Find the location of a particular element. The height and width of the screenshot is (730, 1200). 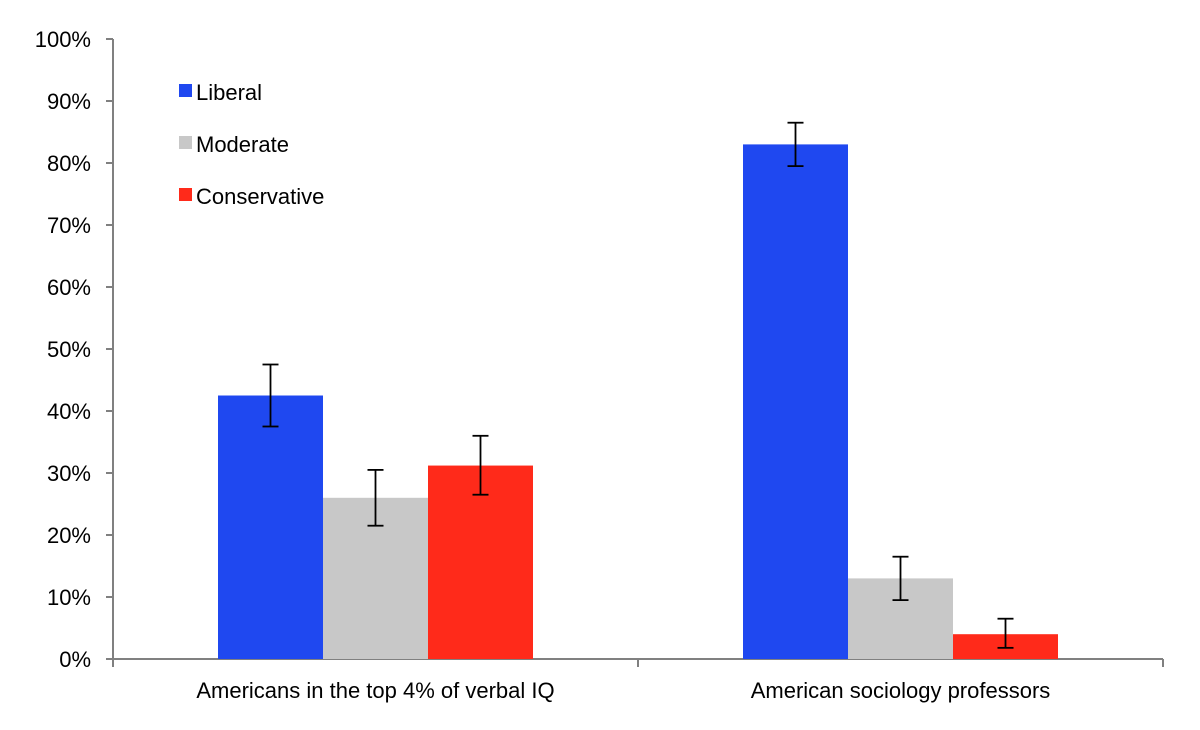

y-tick-label: 60% is located at coordinates (69, 287).